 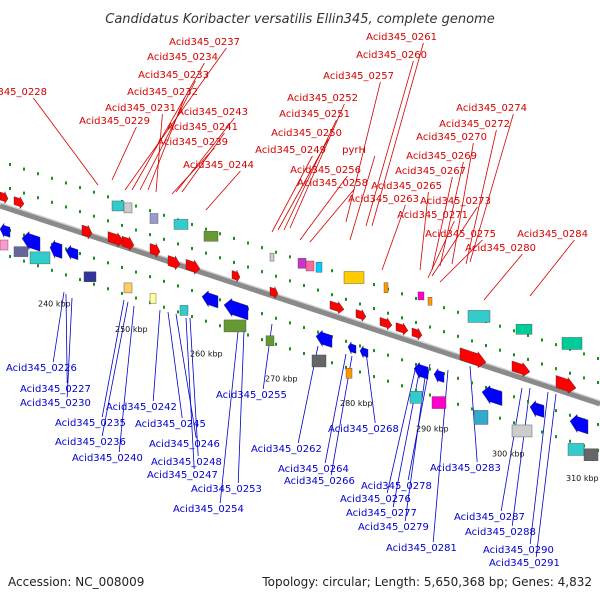 What do you see at coordinates (173, 75) in the screenshot?
I see `forward-gene-label: Acid345_0233` at bounding box center [173, 75].